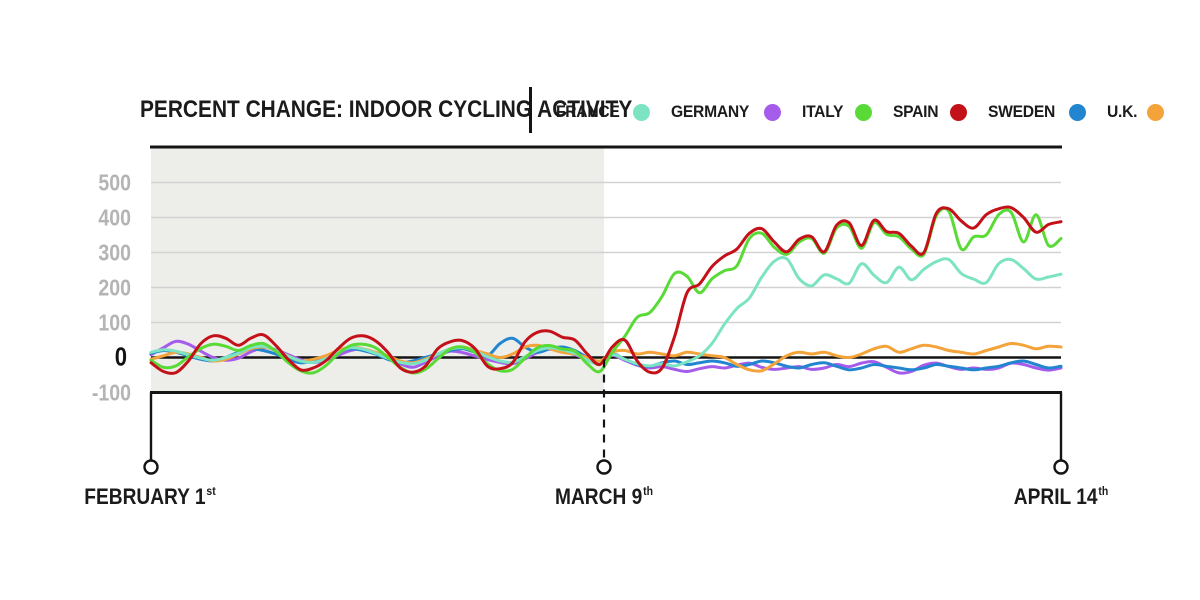 The height and width of the screenshot is (600, 1200). I want to click on uk-color-dot-icon, so click(1156, 112).